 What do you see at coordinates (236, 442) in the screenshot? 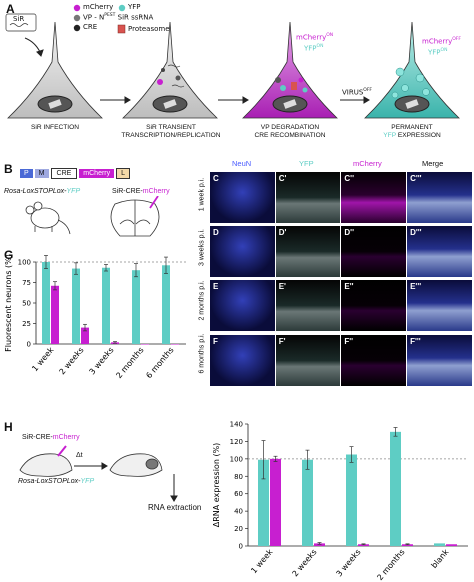
I see `y-tick-label: 120` at bounding box center [236, 442].